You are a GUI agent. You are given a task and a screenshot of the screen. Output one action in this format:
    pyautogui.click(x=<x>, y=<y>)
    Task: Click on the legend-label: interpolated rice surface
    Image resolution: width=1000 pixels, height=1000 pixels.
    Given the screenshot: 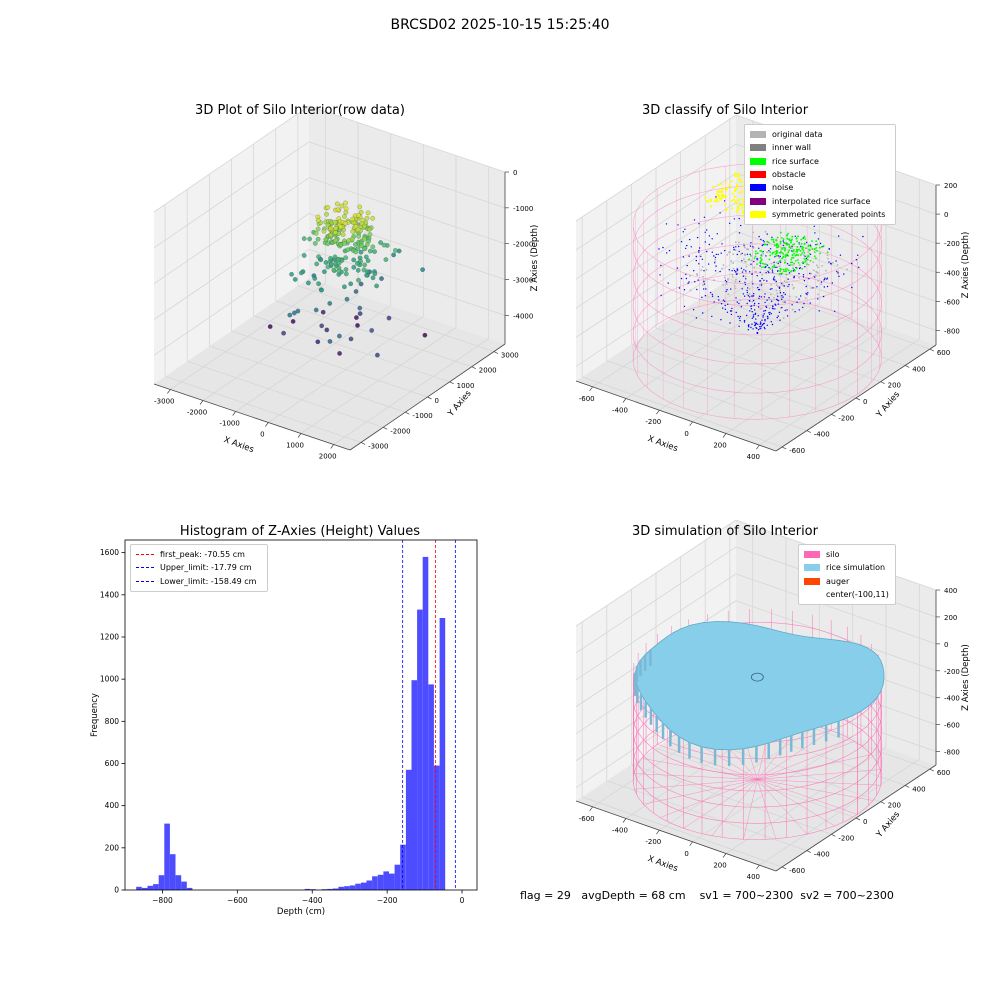 What is the action you would take?
    pyautogui.click(x=821, y=201)
    